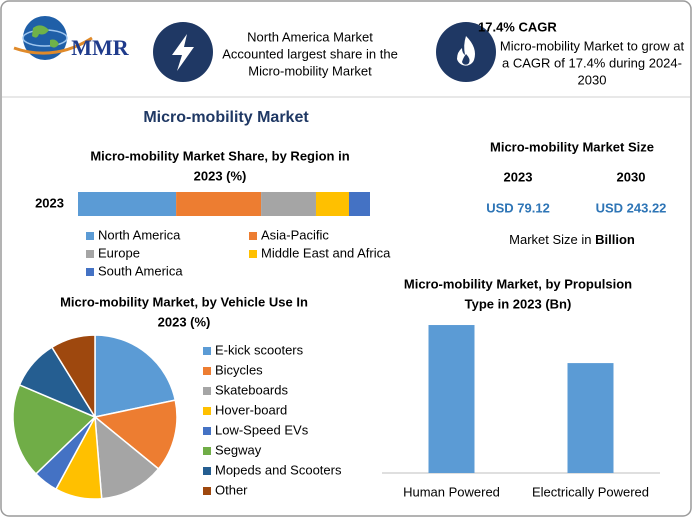 The image size is (692, 517). What do you see at coordinates (238, 449) in the screenshot?
I see `legend-label: Segway` at bounding box center [238, 449].